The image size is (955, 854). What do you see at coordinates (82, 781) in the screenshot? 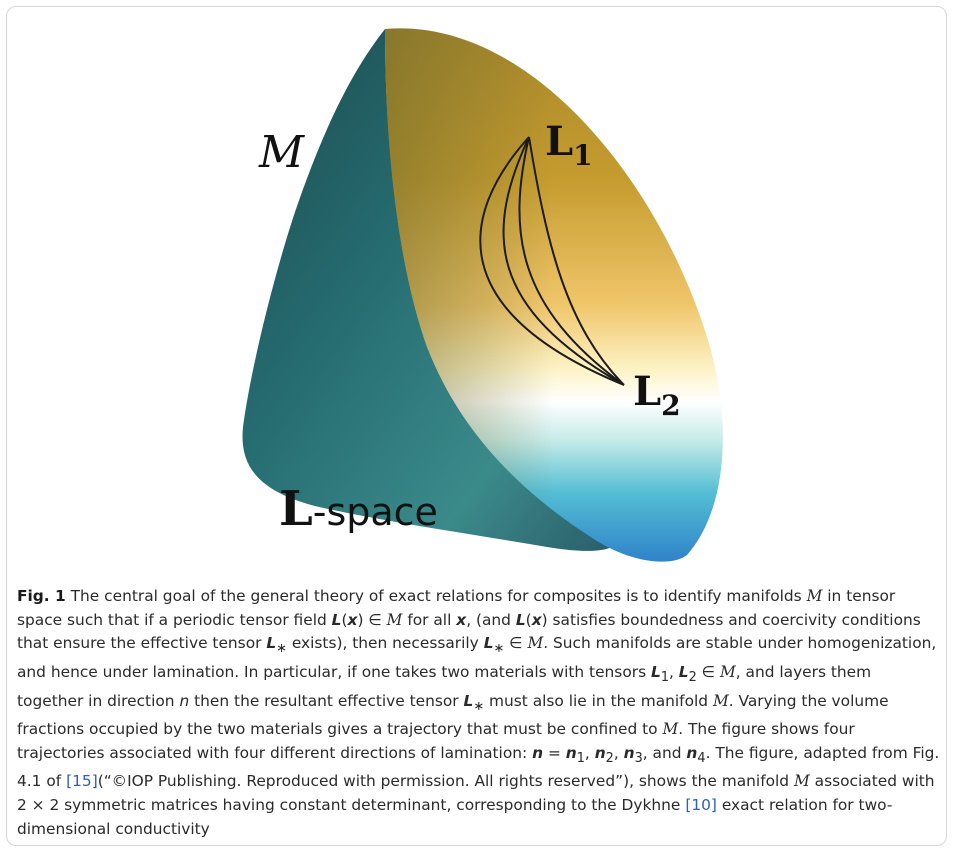
I see `reference-link-15: [15]` at bounding box center [82, 781].